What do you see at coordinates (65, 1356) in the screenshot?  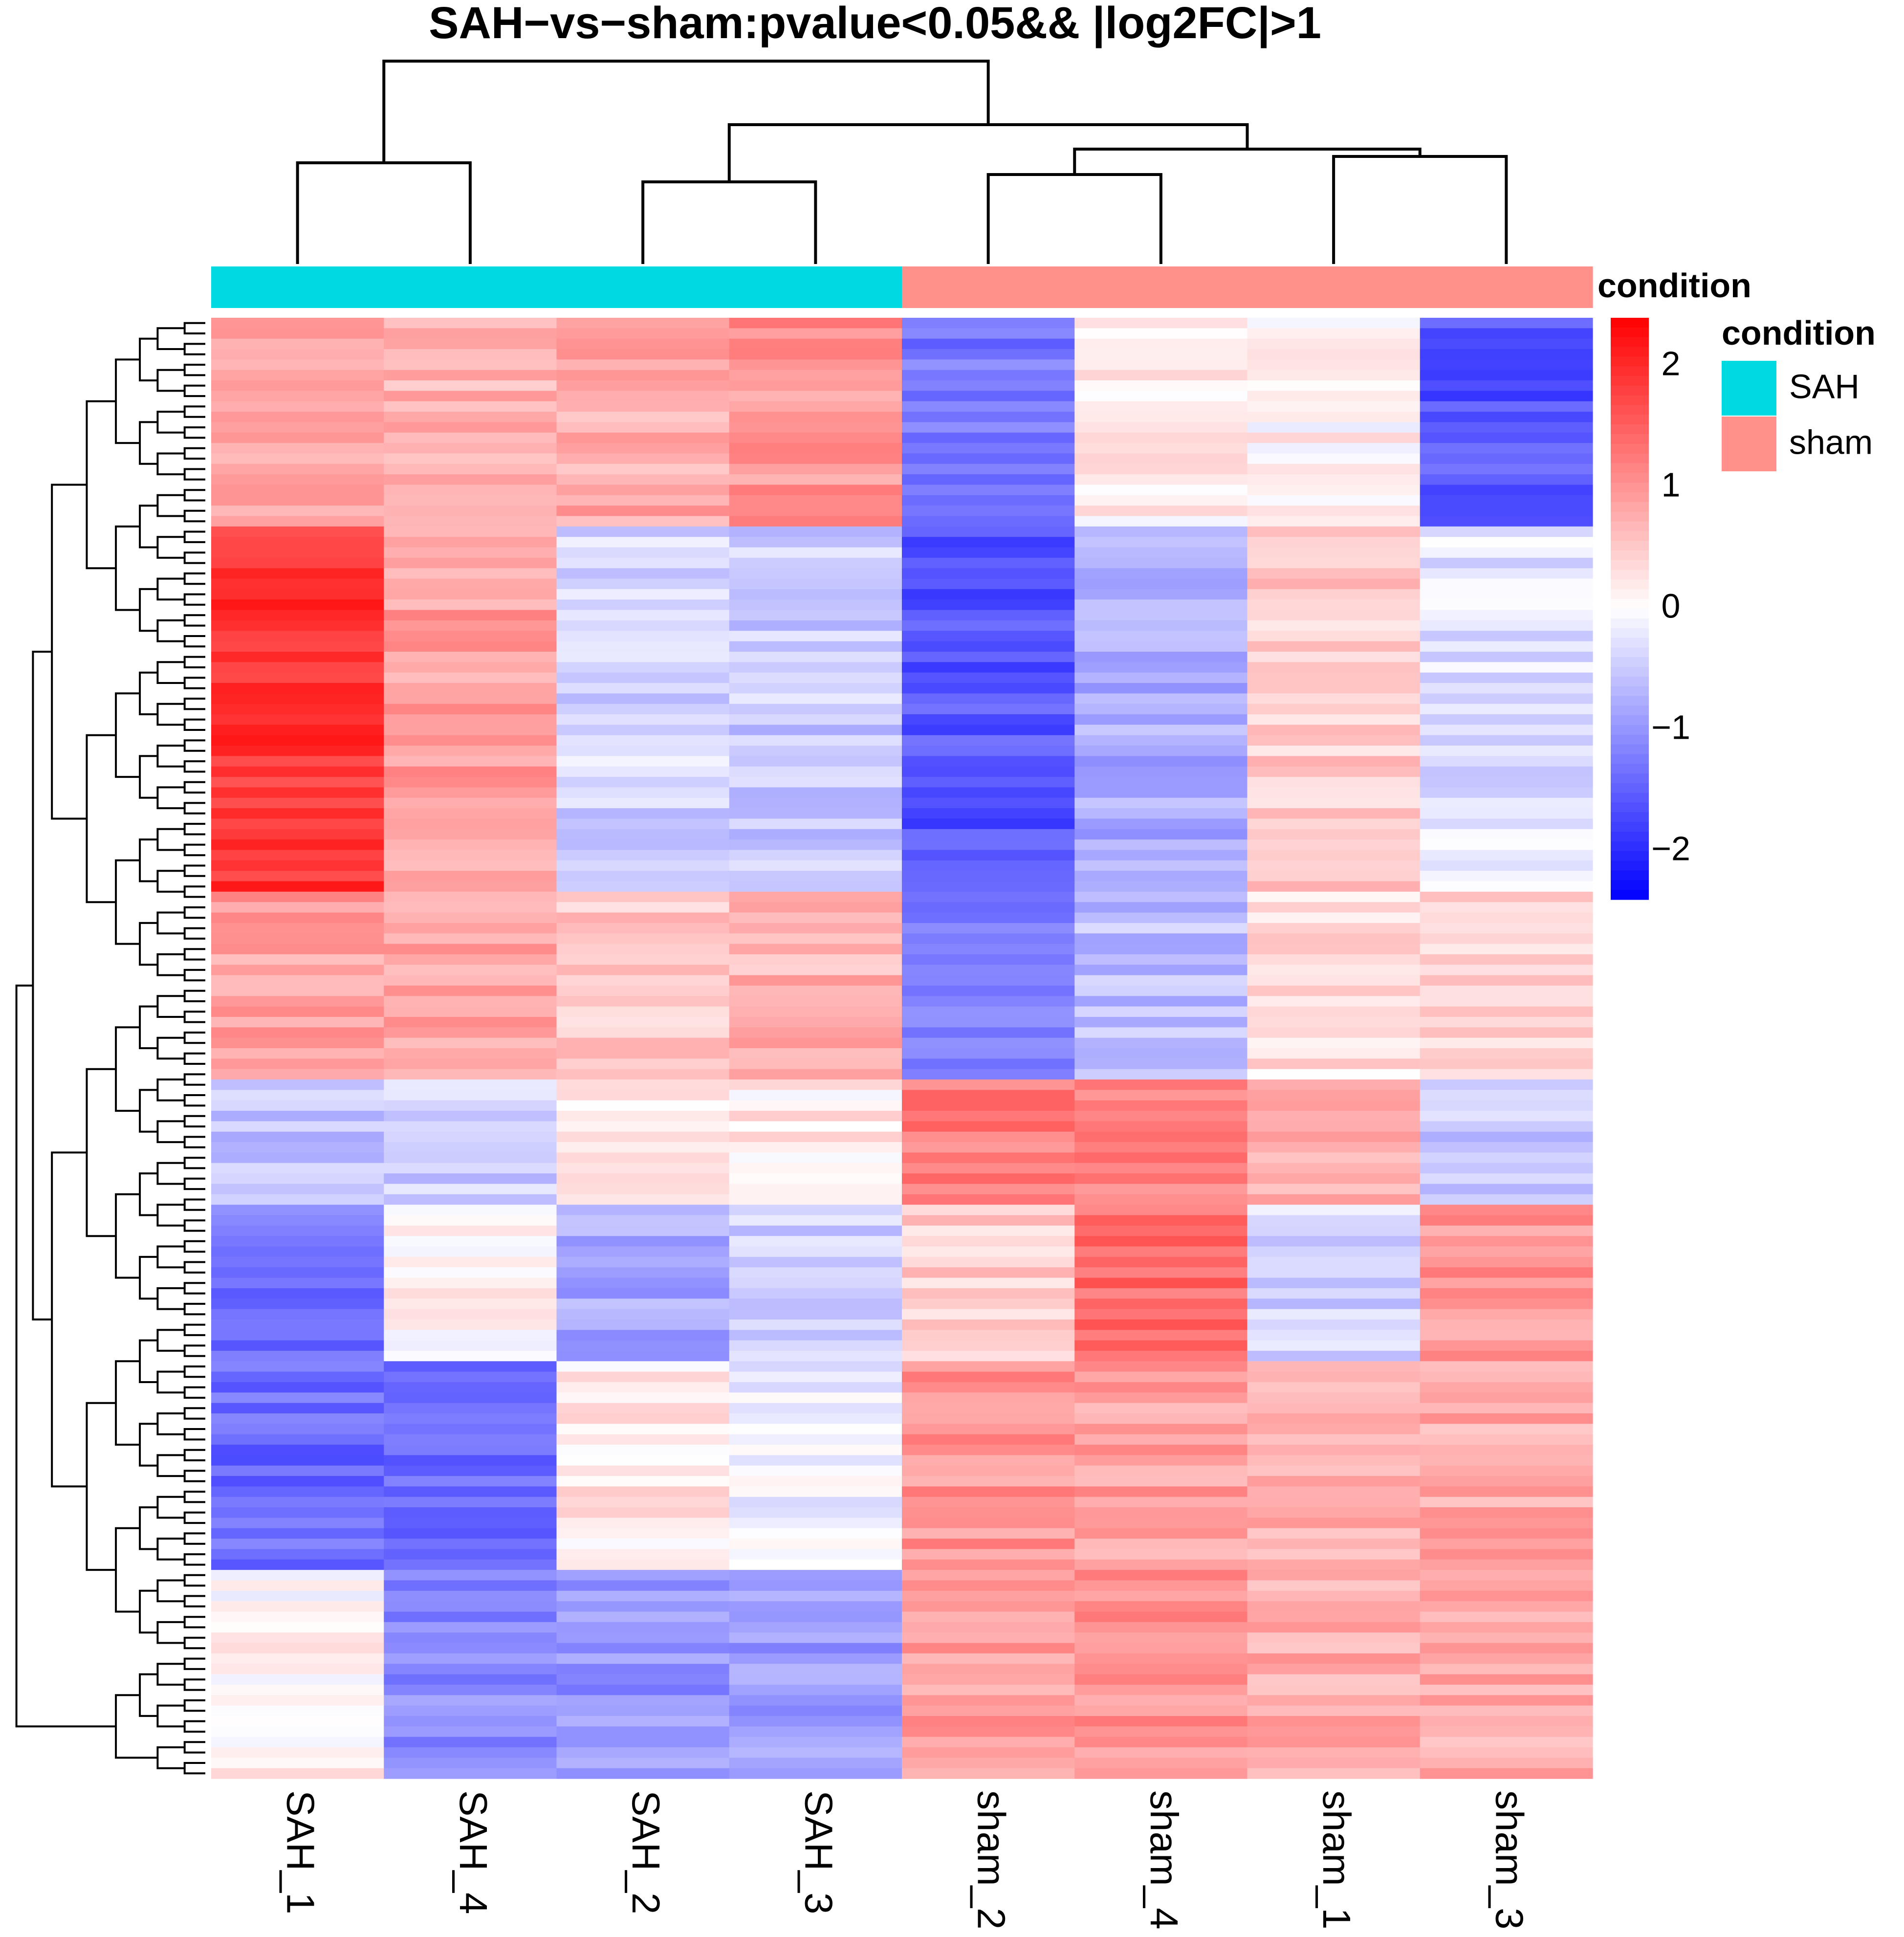 I see `row-dendrogram-link` at bounding box center [65, 1356].